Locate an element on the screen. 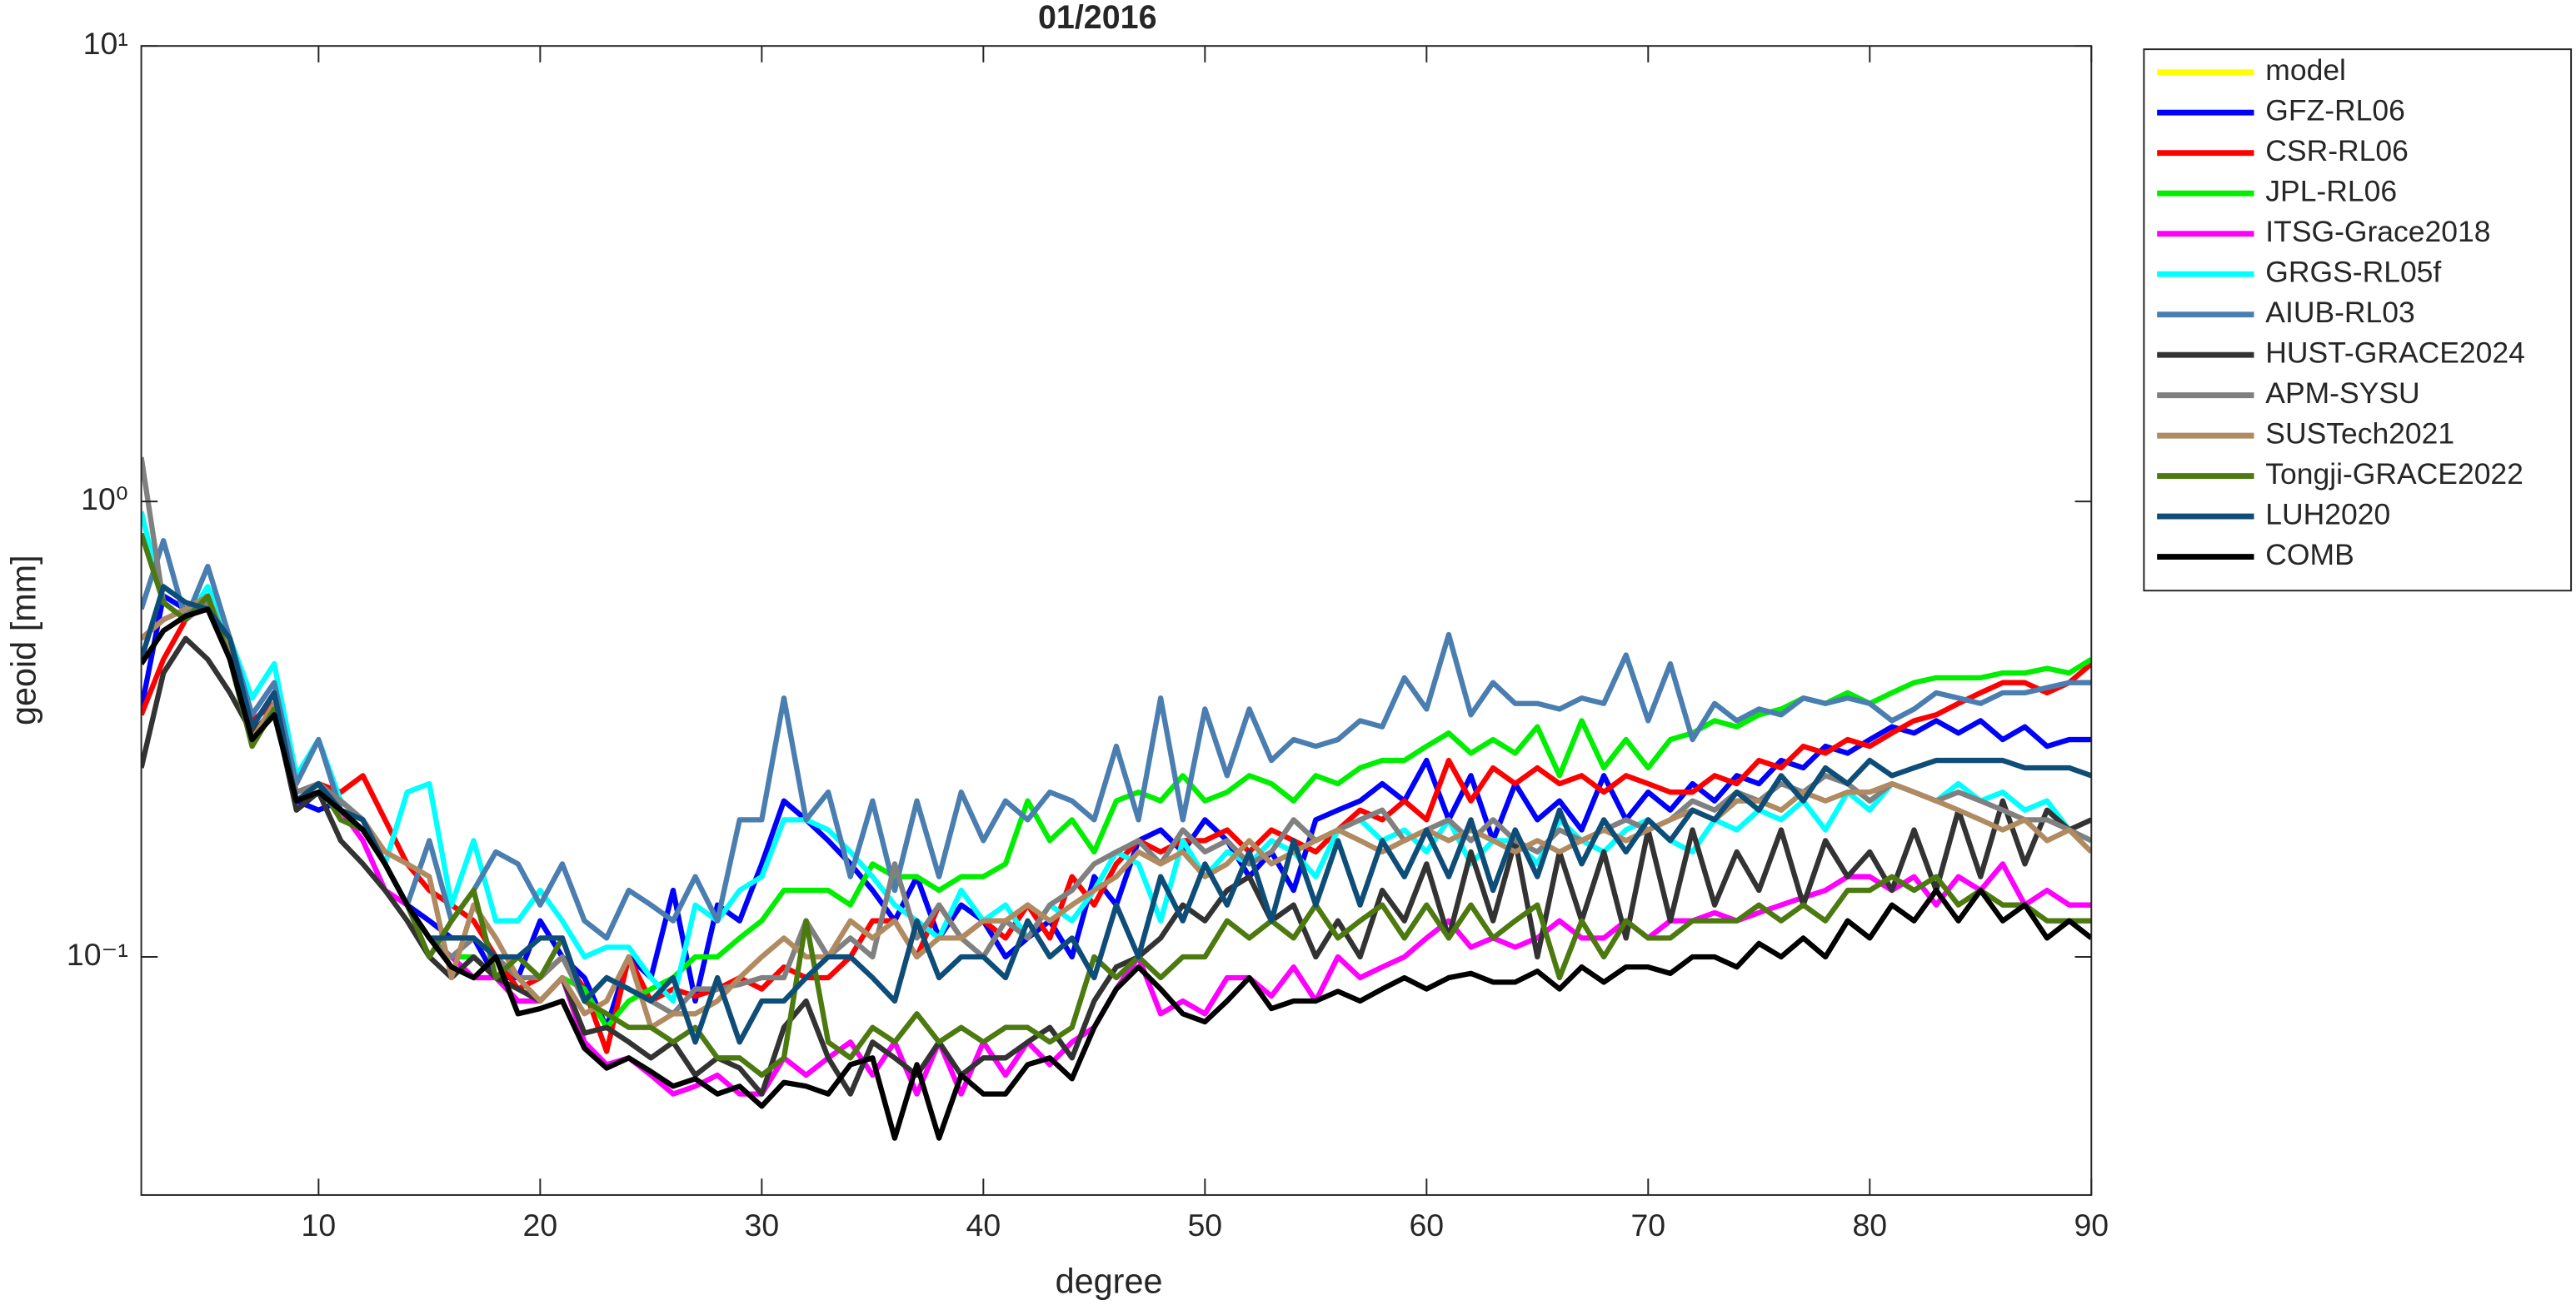 This screenshot has width=2576, height=1305. y-tick-label: 10⁰ is located at coordinates (104, 498).